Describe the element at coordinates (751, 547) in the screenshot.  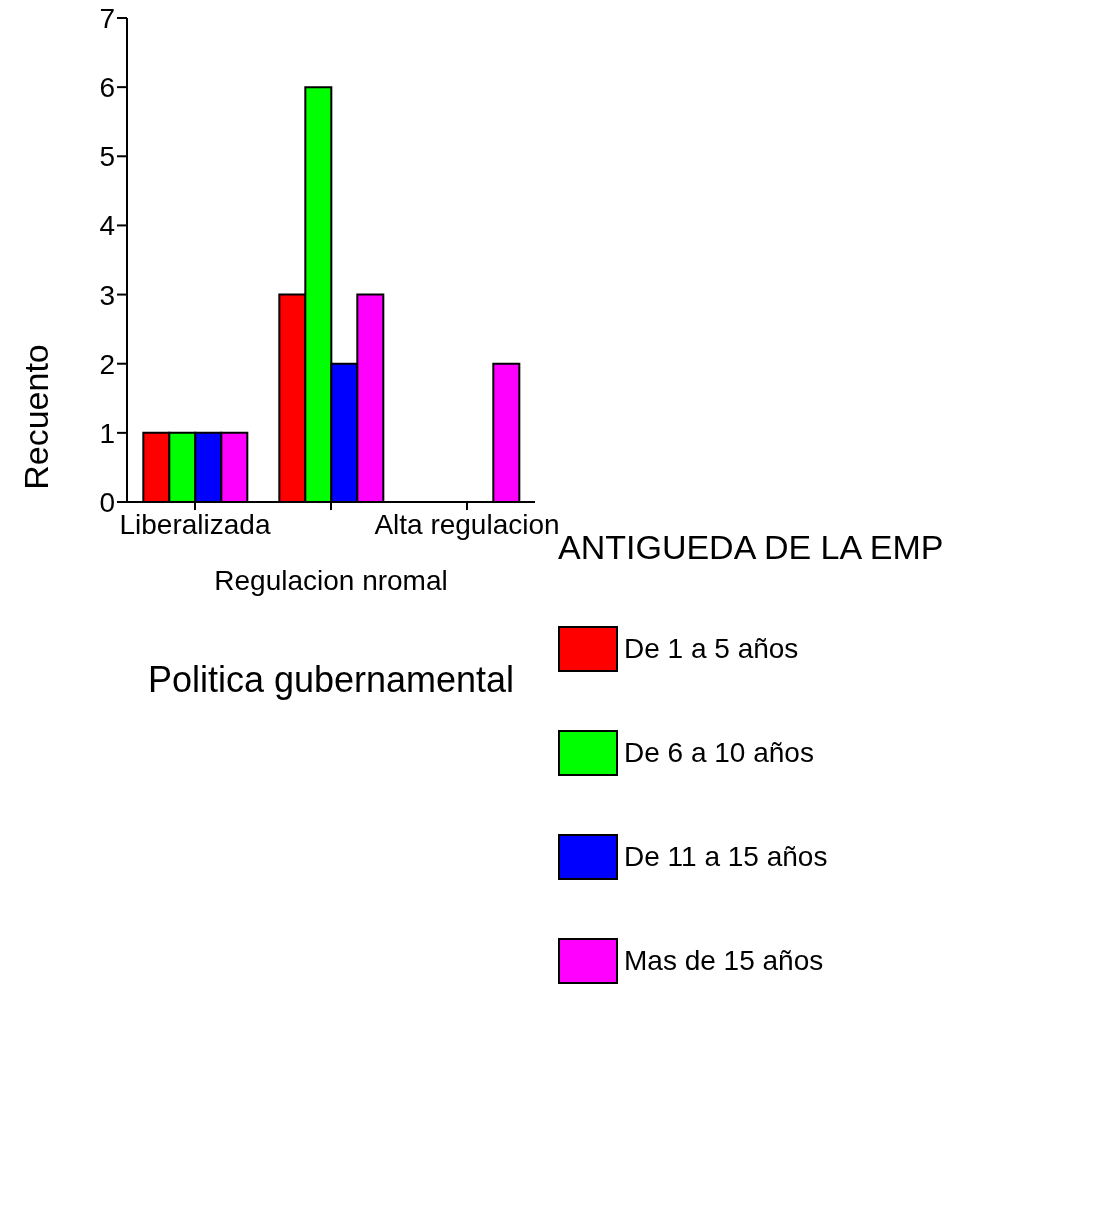
I see `legend-title: ANTIGUEDA DE LA EMP` at that location.